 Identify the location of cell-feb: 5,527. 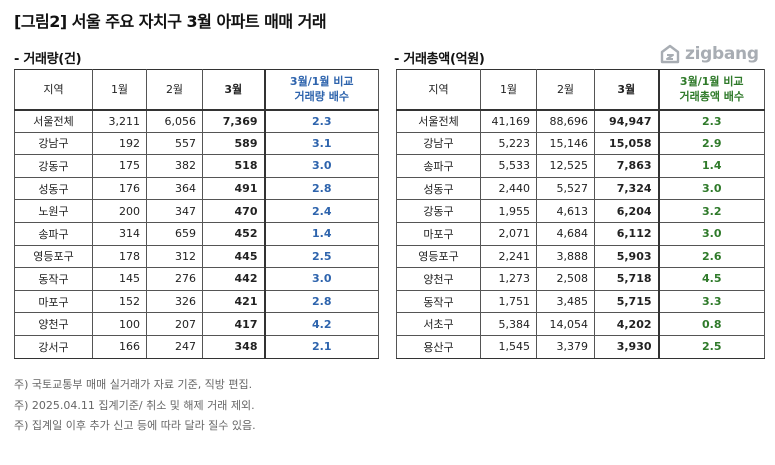
(565, 188).